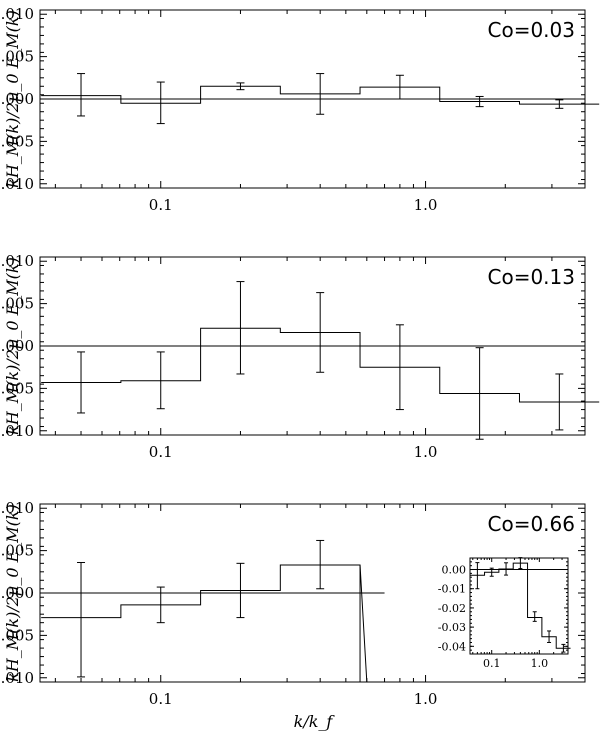  I want to click on panel-1-label: Co=0.03, so click(532, 30).